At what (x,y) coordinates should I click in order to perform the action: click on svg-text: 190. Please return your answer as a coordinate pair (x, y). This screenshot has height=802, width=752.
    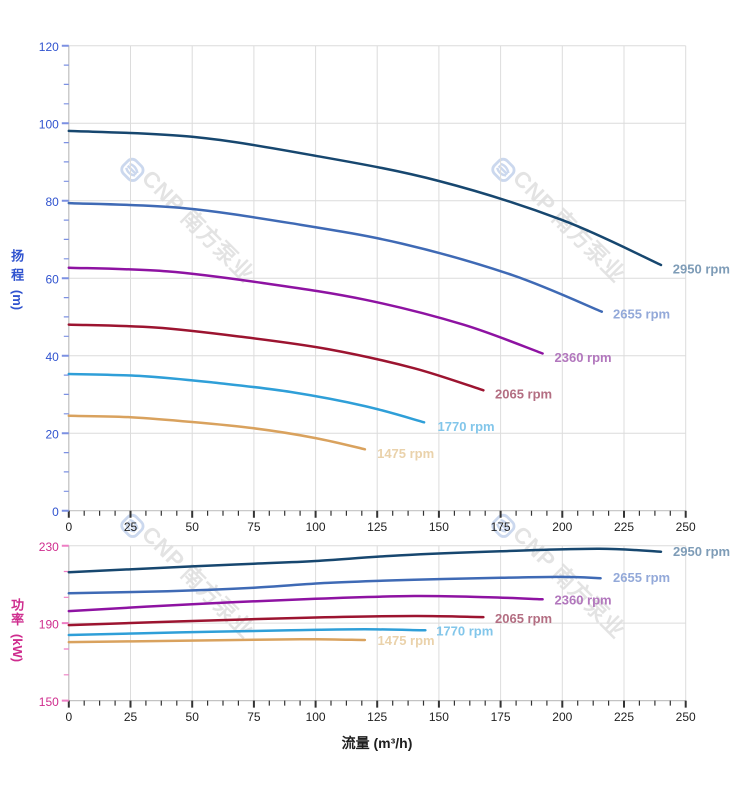
    Looking at the image, I should click on (49, 625).